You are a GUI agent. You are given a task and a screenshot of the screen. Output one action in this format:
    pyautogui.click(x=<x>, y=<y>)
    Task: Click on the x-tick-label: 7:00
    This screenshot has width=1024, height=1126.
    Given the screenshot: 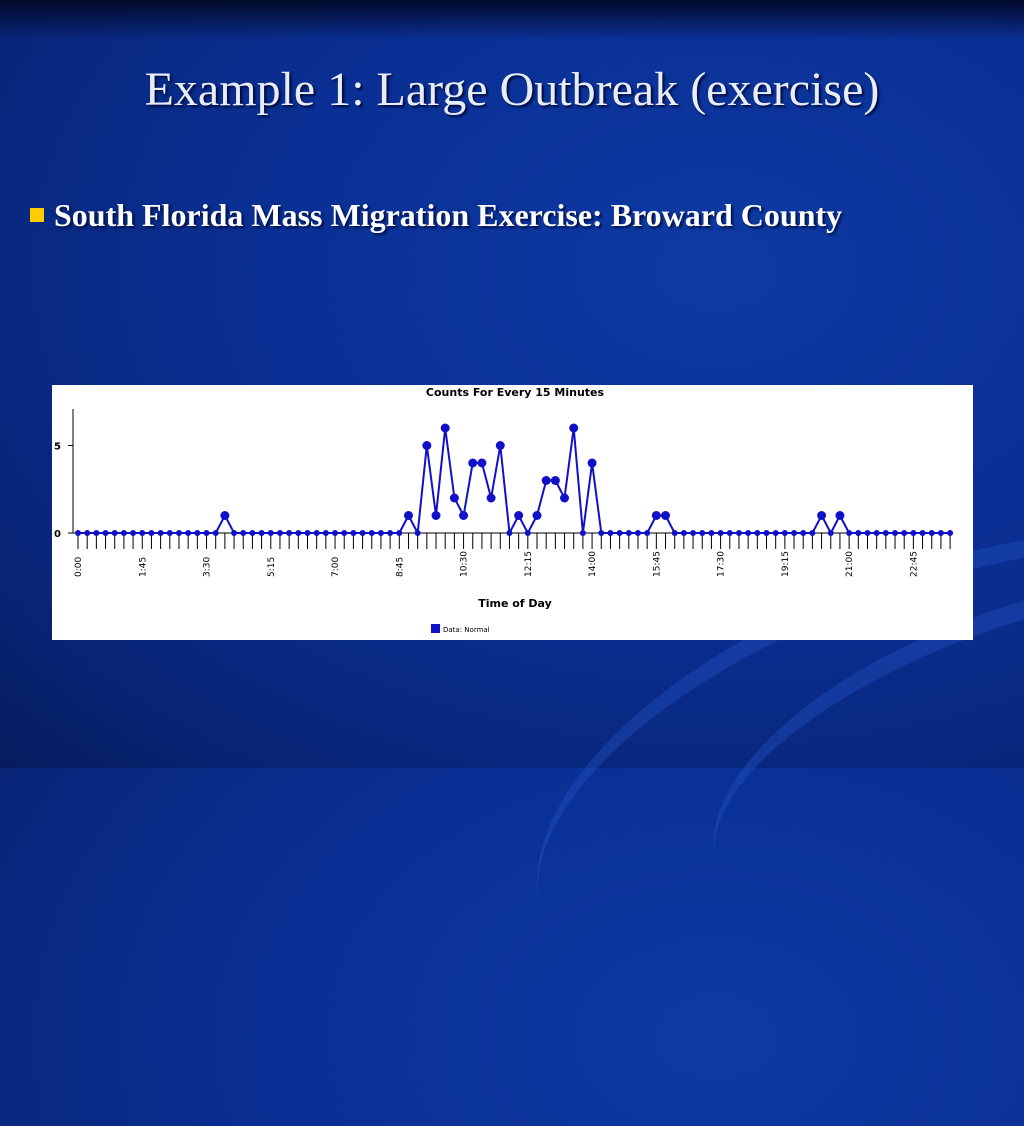 What is the action you would take?
    pyautogui.click(x=336, y=567)
    